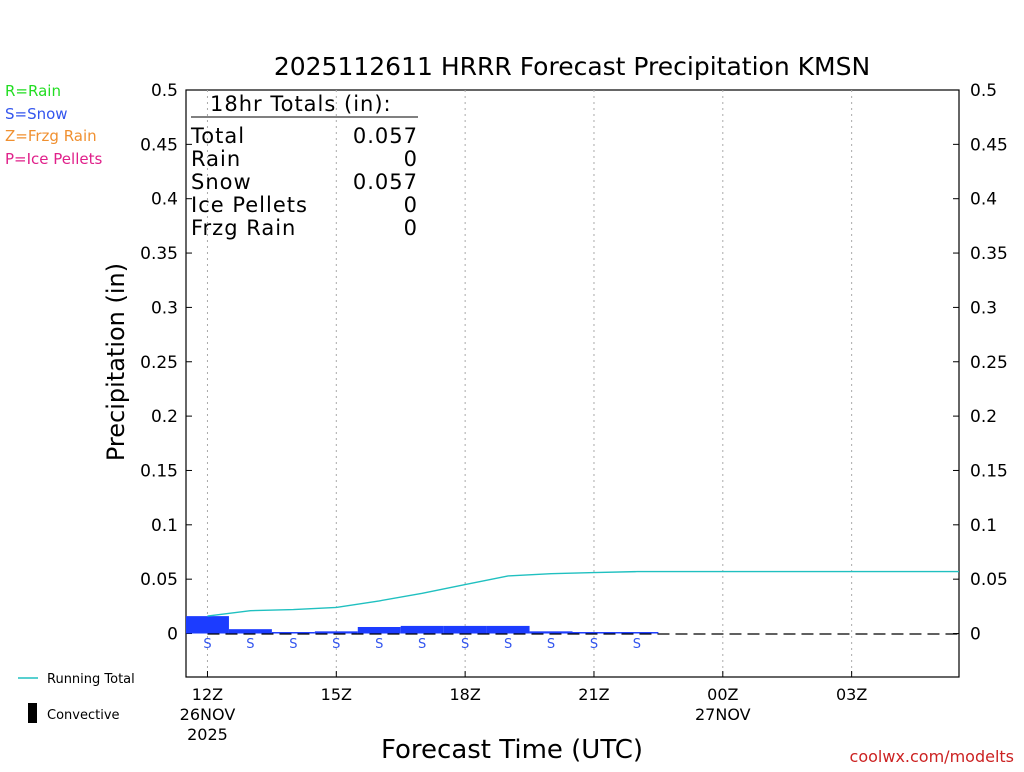 The height and width of the screenshot is (772, 1024). Describe the element at coordinates (983, 526) in the screenshot. I see `y-tick-label-right: 0.1` at that location.